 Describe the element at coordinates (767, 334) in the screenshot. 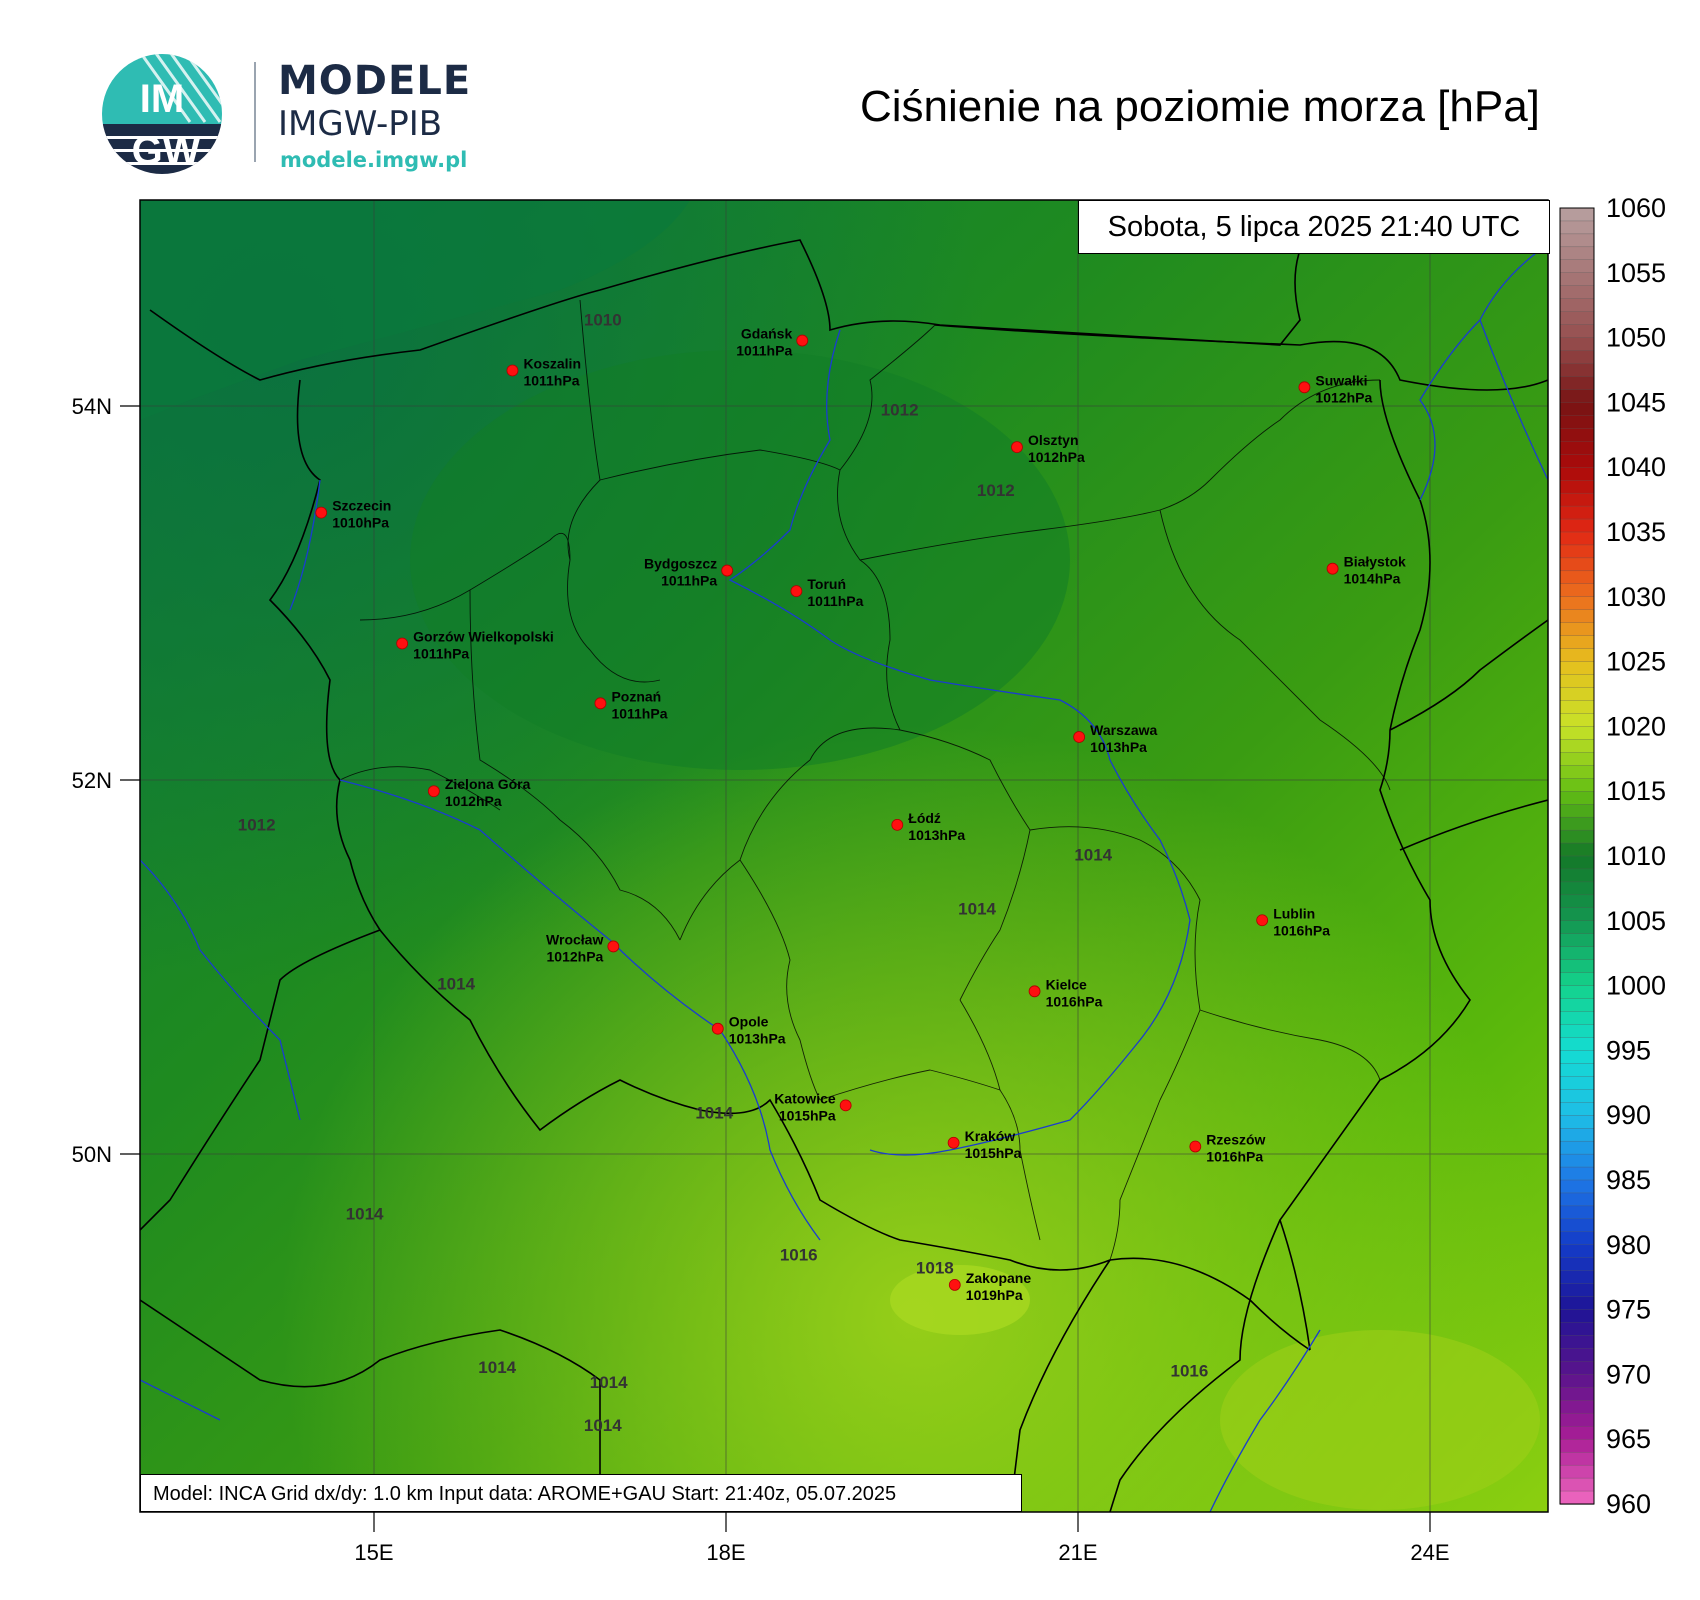

I see `city-name: Gdańsk` at that location.